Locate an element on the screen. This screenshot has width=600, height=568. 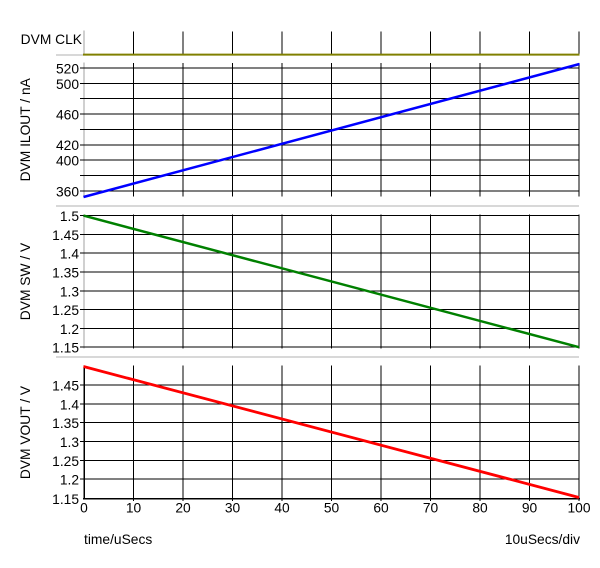
svg-text: DVM ILOUT / nA is located at coordinates (25, 129).